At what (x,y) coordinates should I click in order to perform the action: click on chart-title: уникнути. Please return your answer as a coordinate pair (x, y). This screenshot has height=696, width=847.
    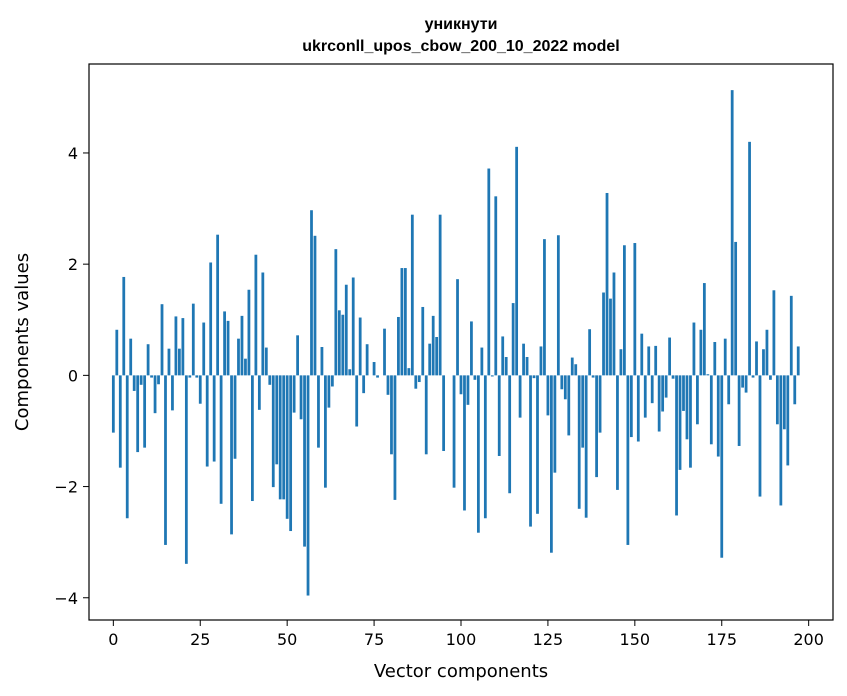
    Looking at the image, I should click on (461, 24).